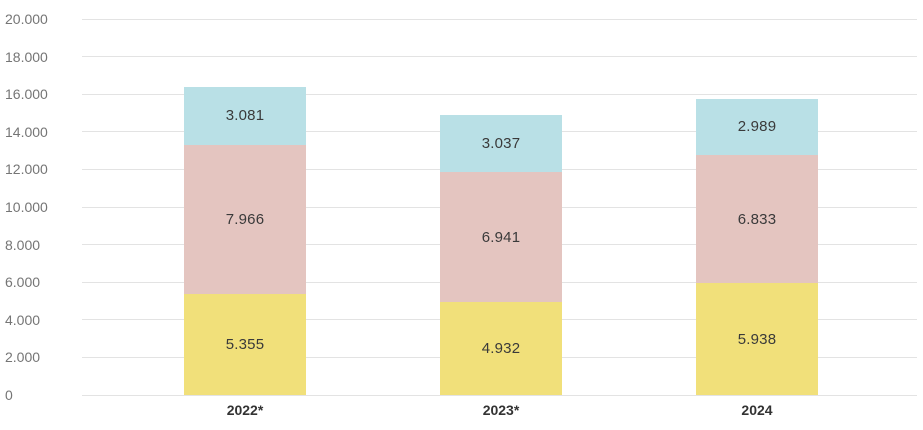 This screenshot has height=430, width=923. I want to click on y-axis-tick-label: 8.000, so click(23, 244).